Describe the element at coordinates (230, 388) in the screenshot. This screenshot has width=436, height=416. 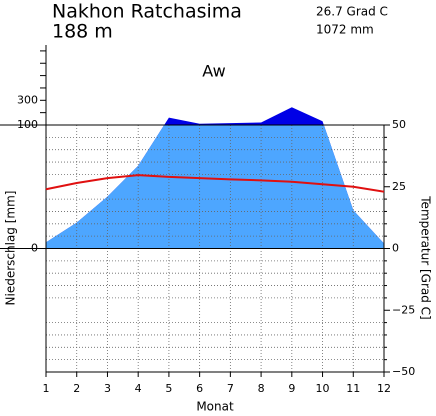
I see `x-tick-label: 7` at that location.